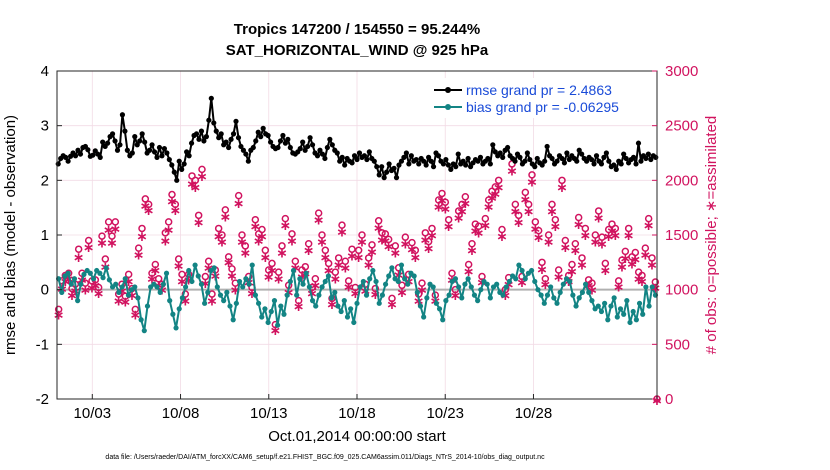 This screenshot has width=830, height=470. Describe the element at coordinates (357, 29) in the screenshot. I see `chart-title: Tropics 147200 / 154550 = 95.244%` at that location.